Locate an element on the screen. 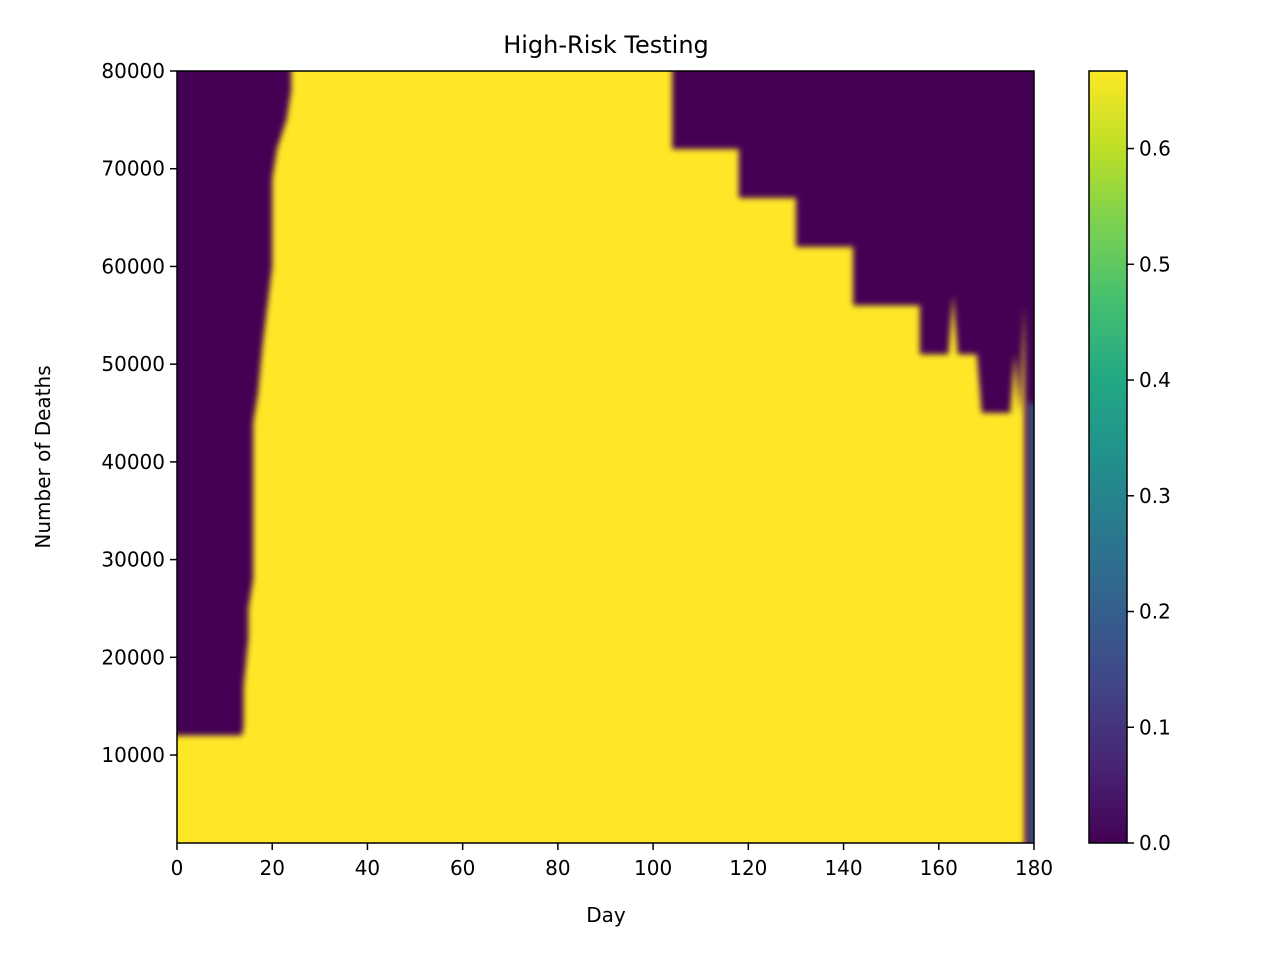 The width and height of the screenshot is (1280, 960). colorbar-ticks: 0.0 0.1 0.2 0.3 0.4 0.5 0.6 is located at coordinates (1149, 496).